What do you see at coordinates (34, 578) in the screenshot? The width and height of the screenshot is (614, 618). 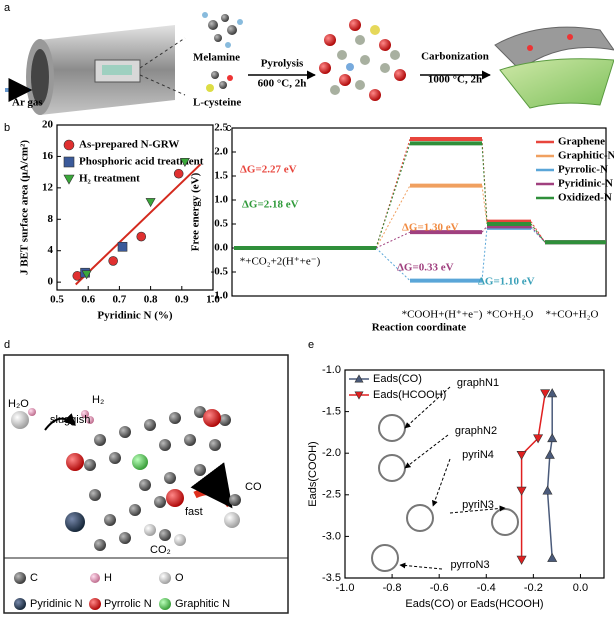 I see `legend-entry: C` at bounding box center [34, 578].